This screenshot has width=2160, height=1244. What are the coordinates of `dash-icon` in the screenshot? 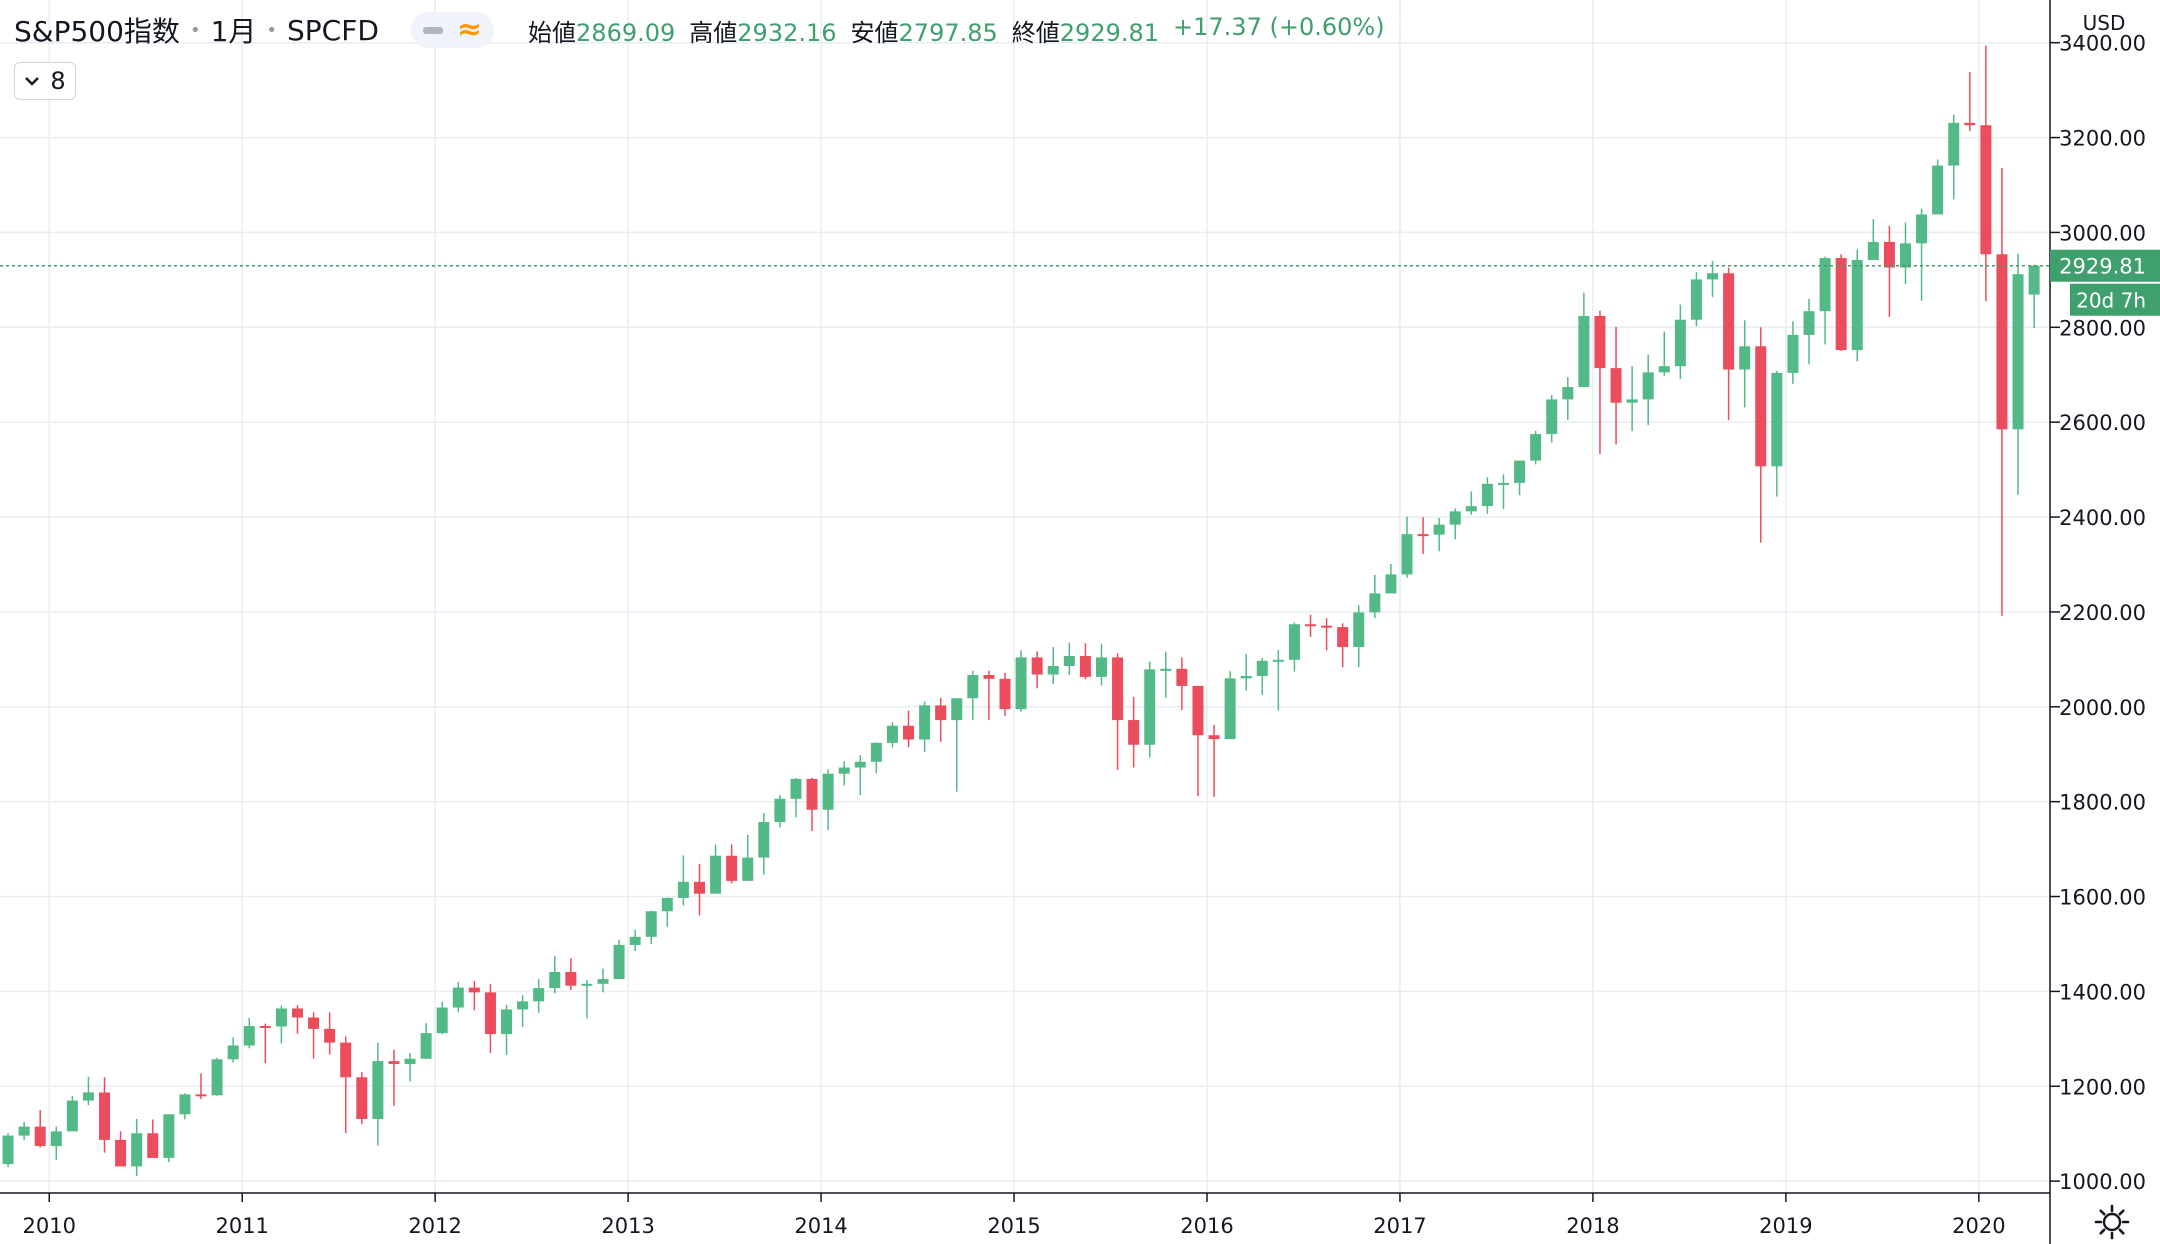 It's located at (432, 30).